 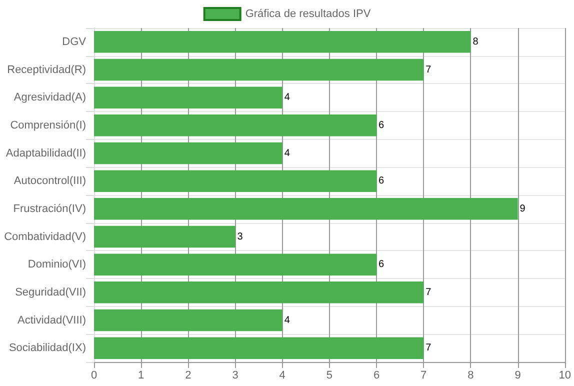 I want to click on x-tick-label: 0, so click(x=94, y=376).